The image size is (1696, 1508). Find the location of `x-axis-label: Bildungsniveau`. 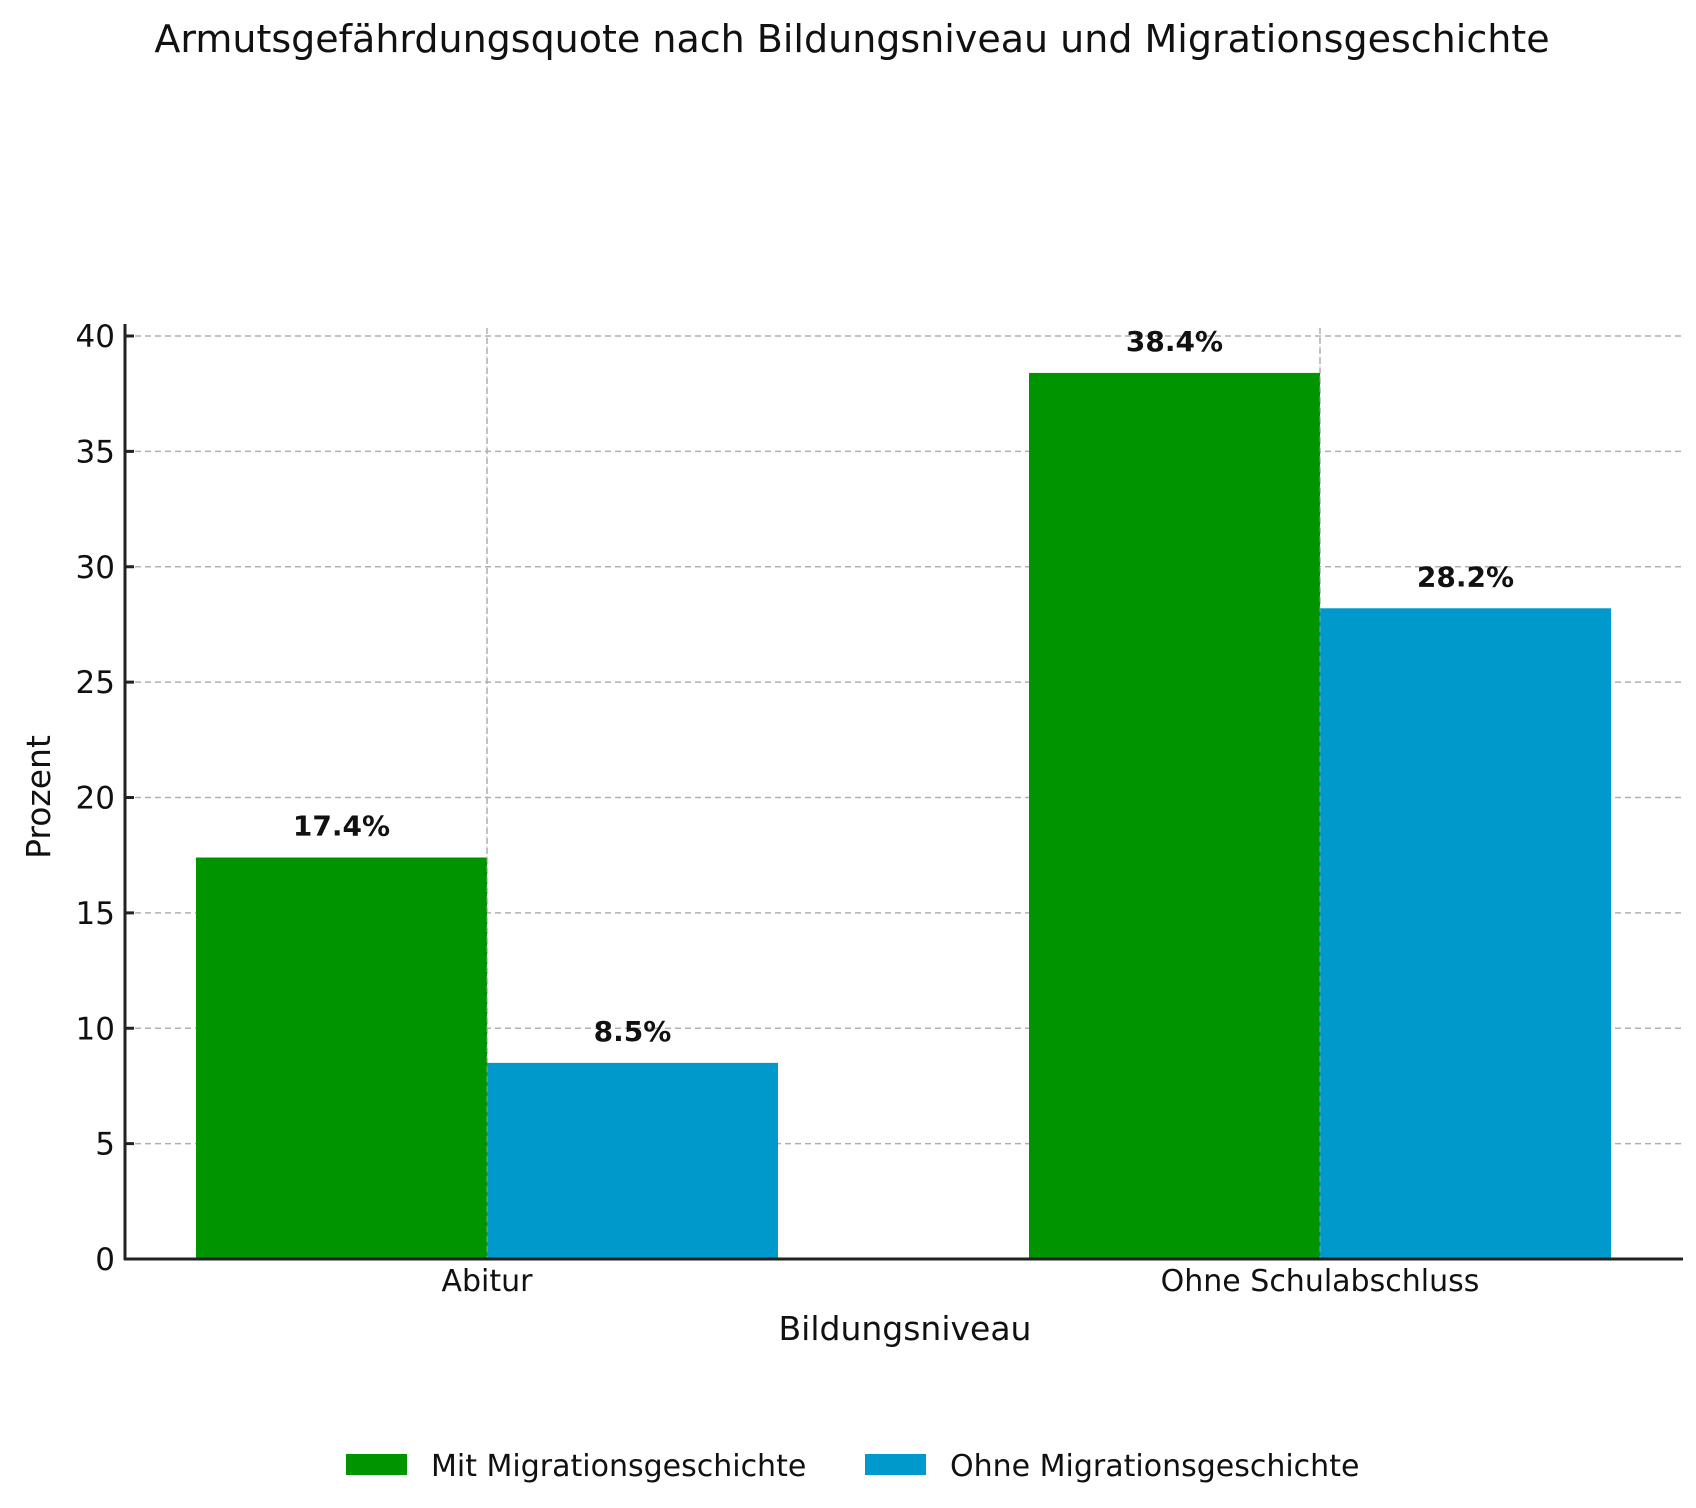

x-axis-label: Bildungsniveau is located at coordinates (905, 1328).